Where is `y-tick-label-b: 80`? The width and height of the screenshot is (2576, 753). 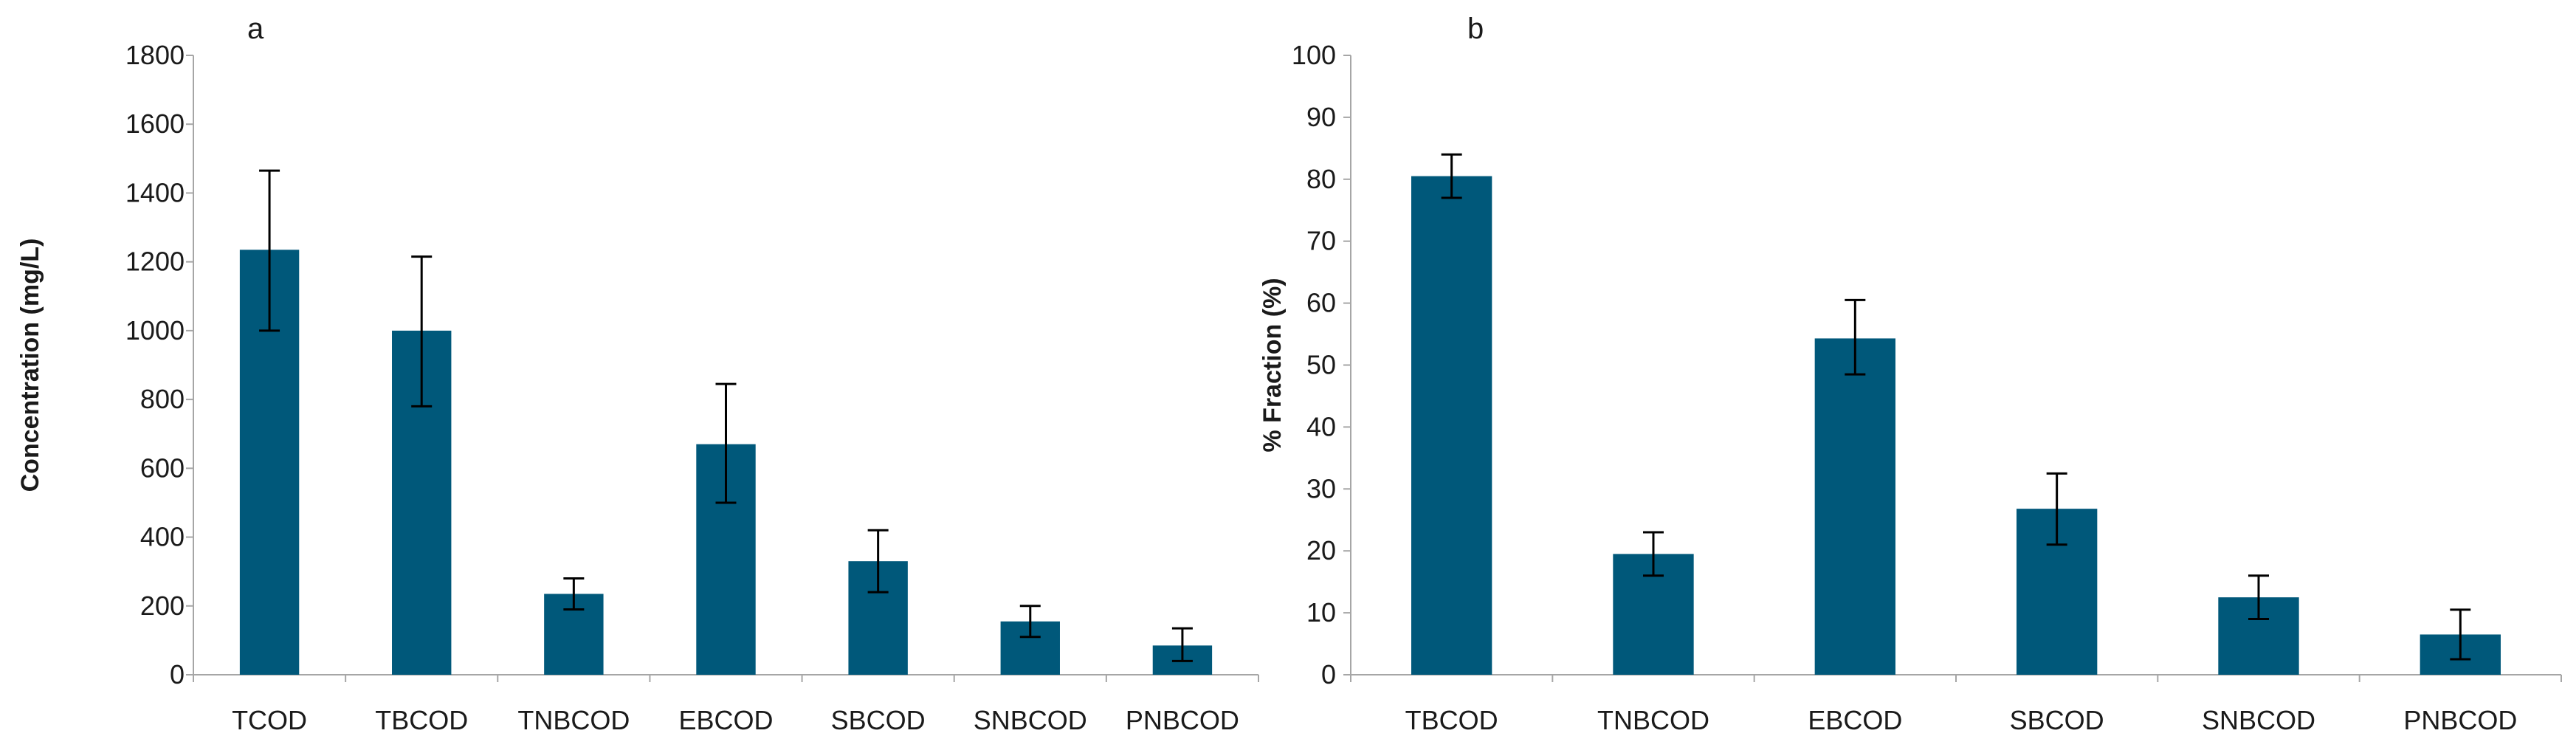 y-tick-label-b: 80 is located at coordinates (1321, 179).